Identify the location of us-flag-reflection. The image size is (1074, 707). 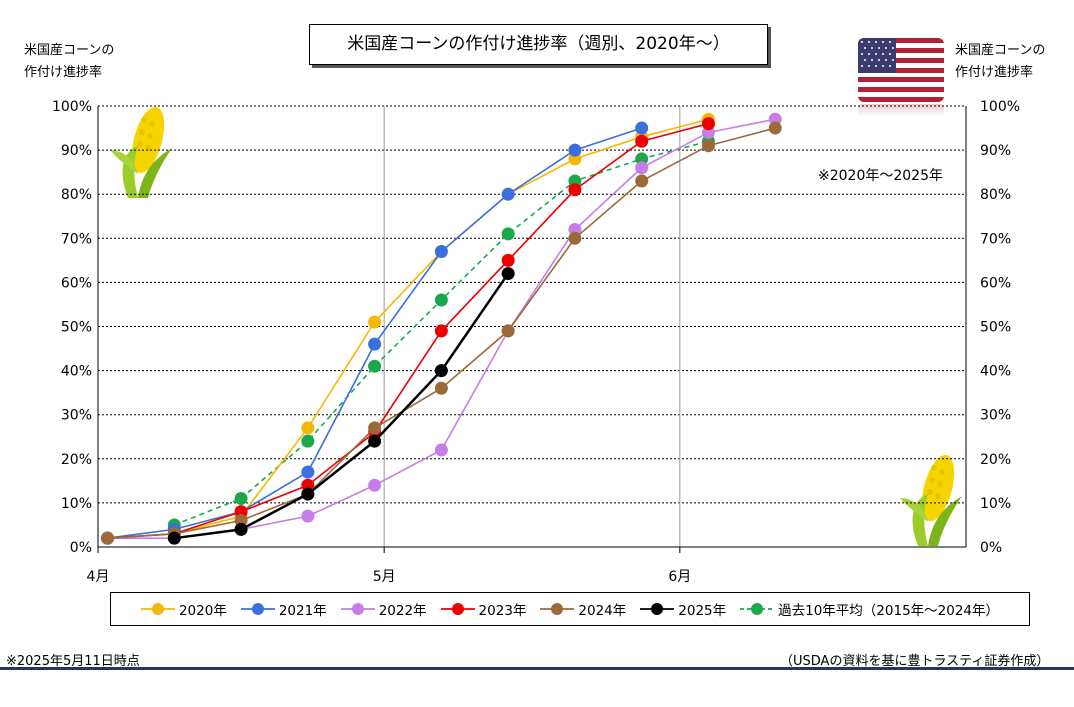
(901, 110).